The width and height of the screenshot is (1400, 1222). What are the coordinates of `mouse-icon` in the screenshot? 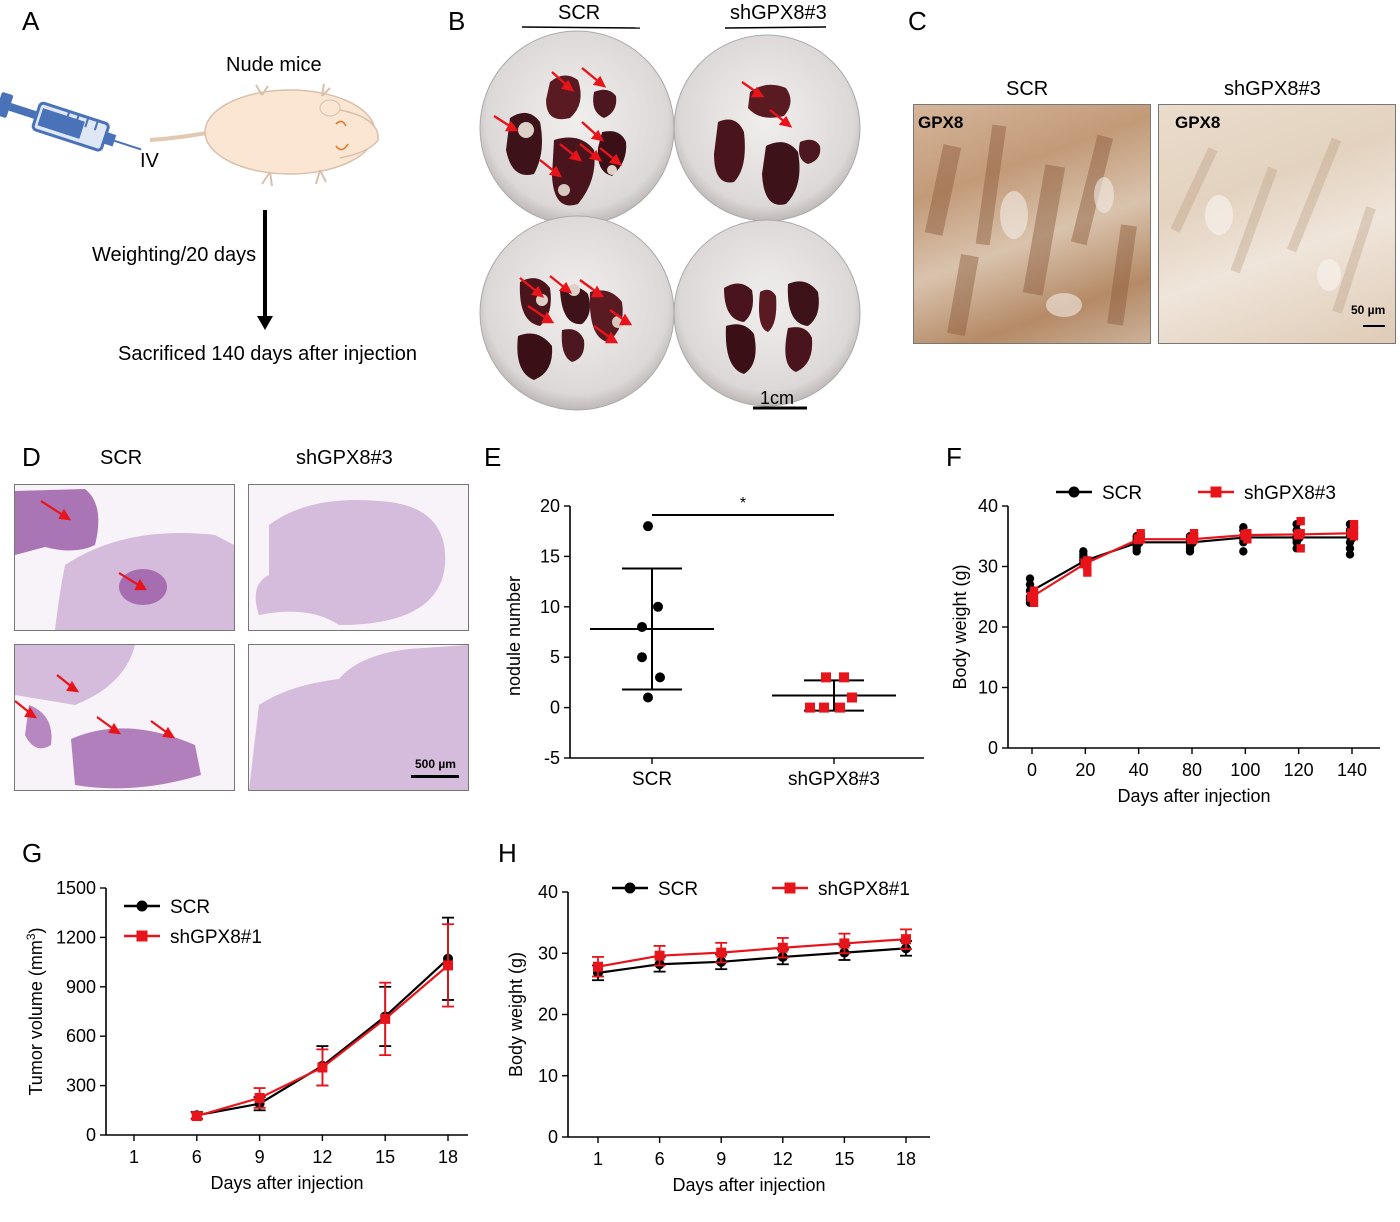 It's located at (264, 135).